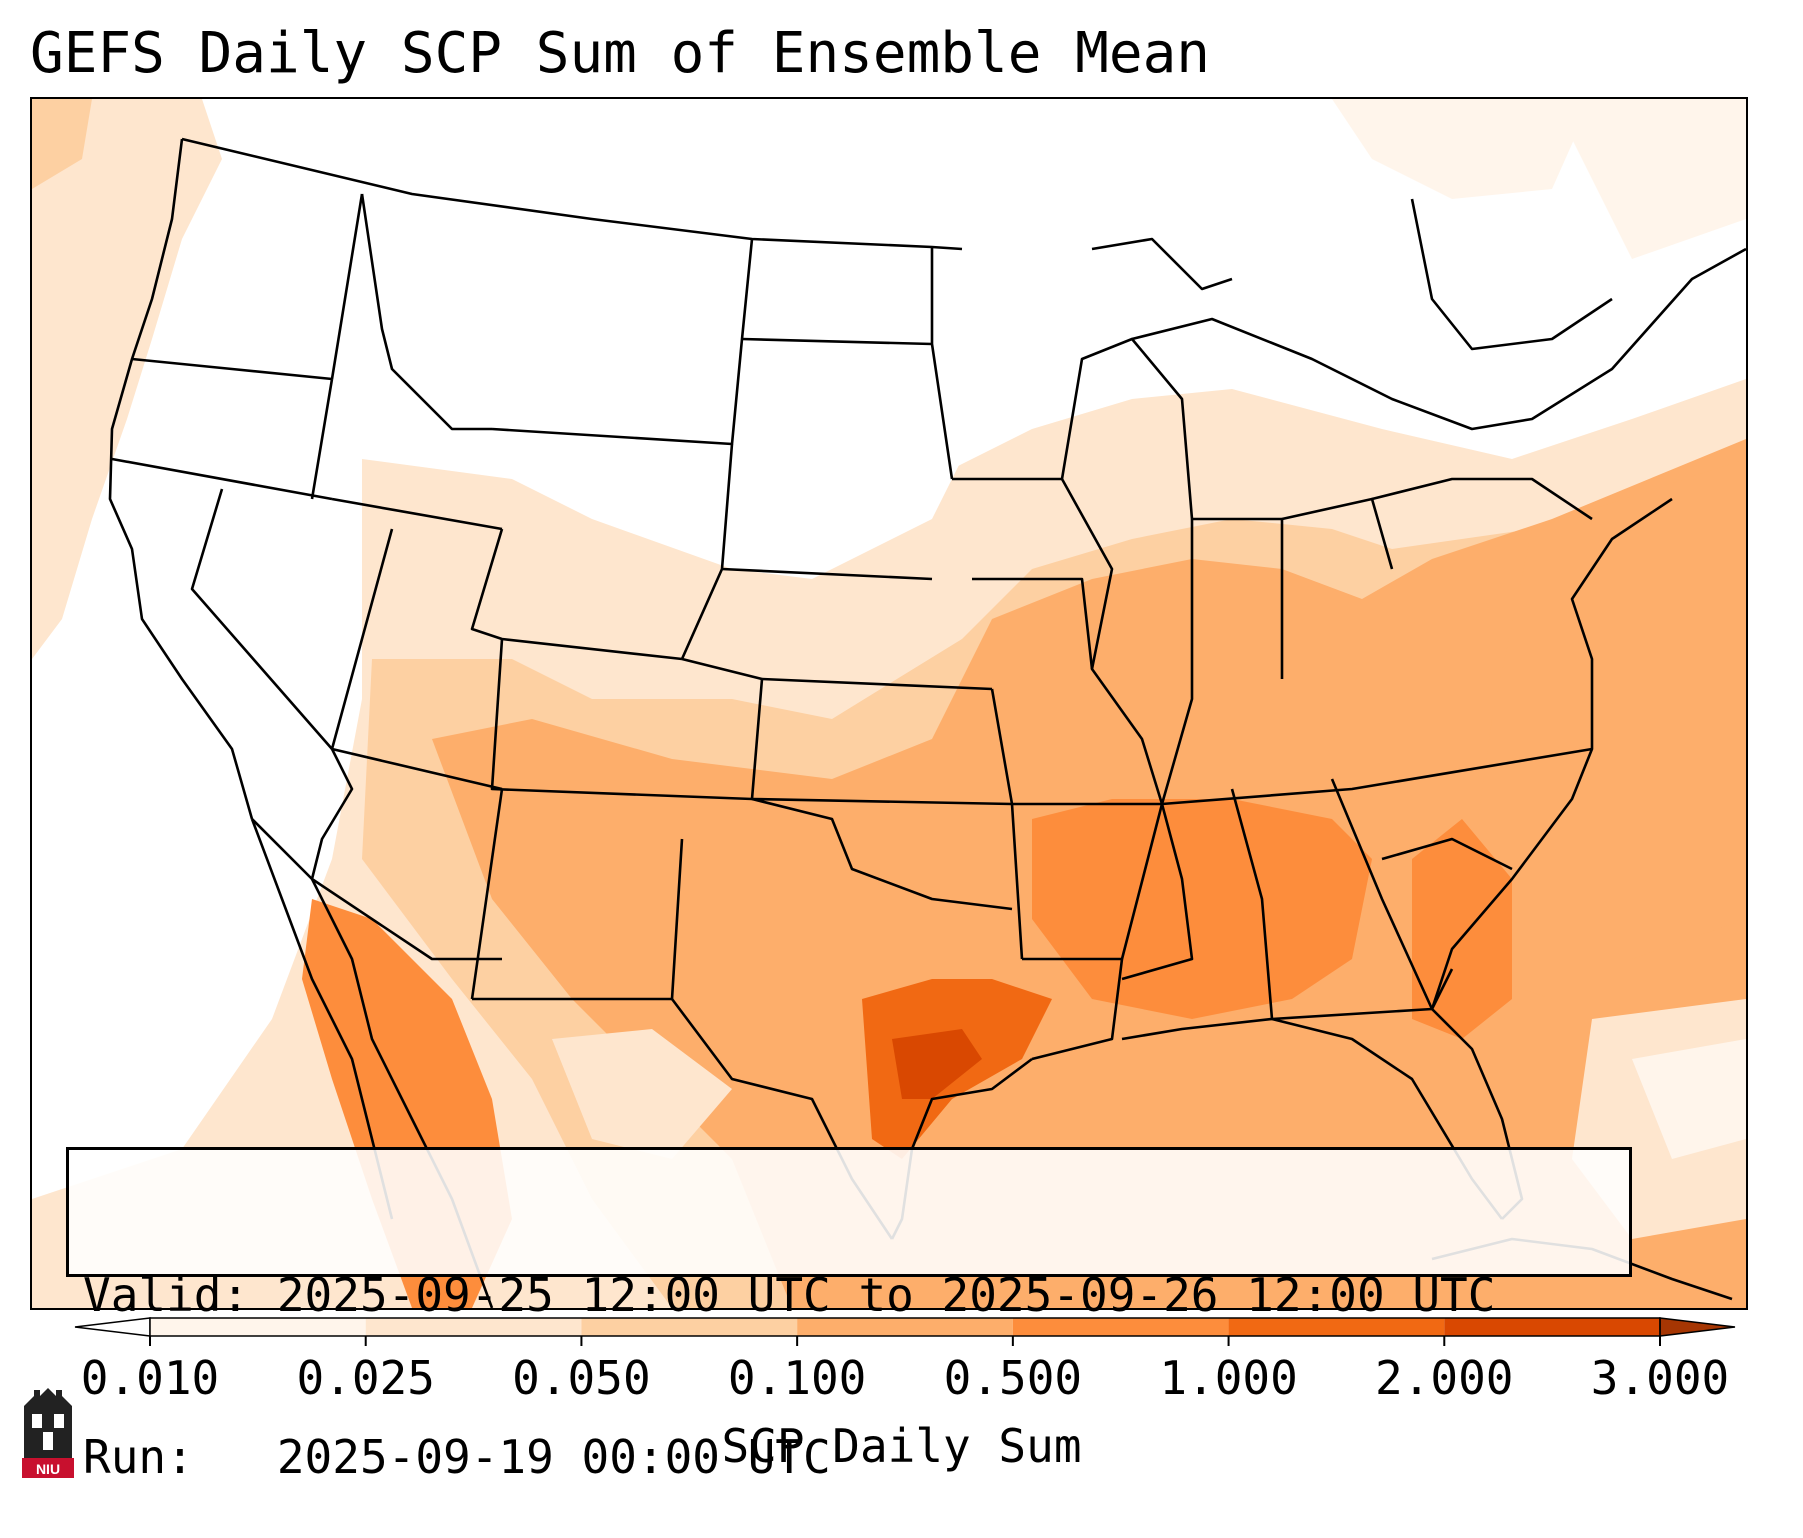 This screenshot has width=1803, height=1538. What do you see at coordinates (48, 1433) in the screenshot?
I see `niu-logo: NIU` at bounding box center [48, 1433].